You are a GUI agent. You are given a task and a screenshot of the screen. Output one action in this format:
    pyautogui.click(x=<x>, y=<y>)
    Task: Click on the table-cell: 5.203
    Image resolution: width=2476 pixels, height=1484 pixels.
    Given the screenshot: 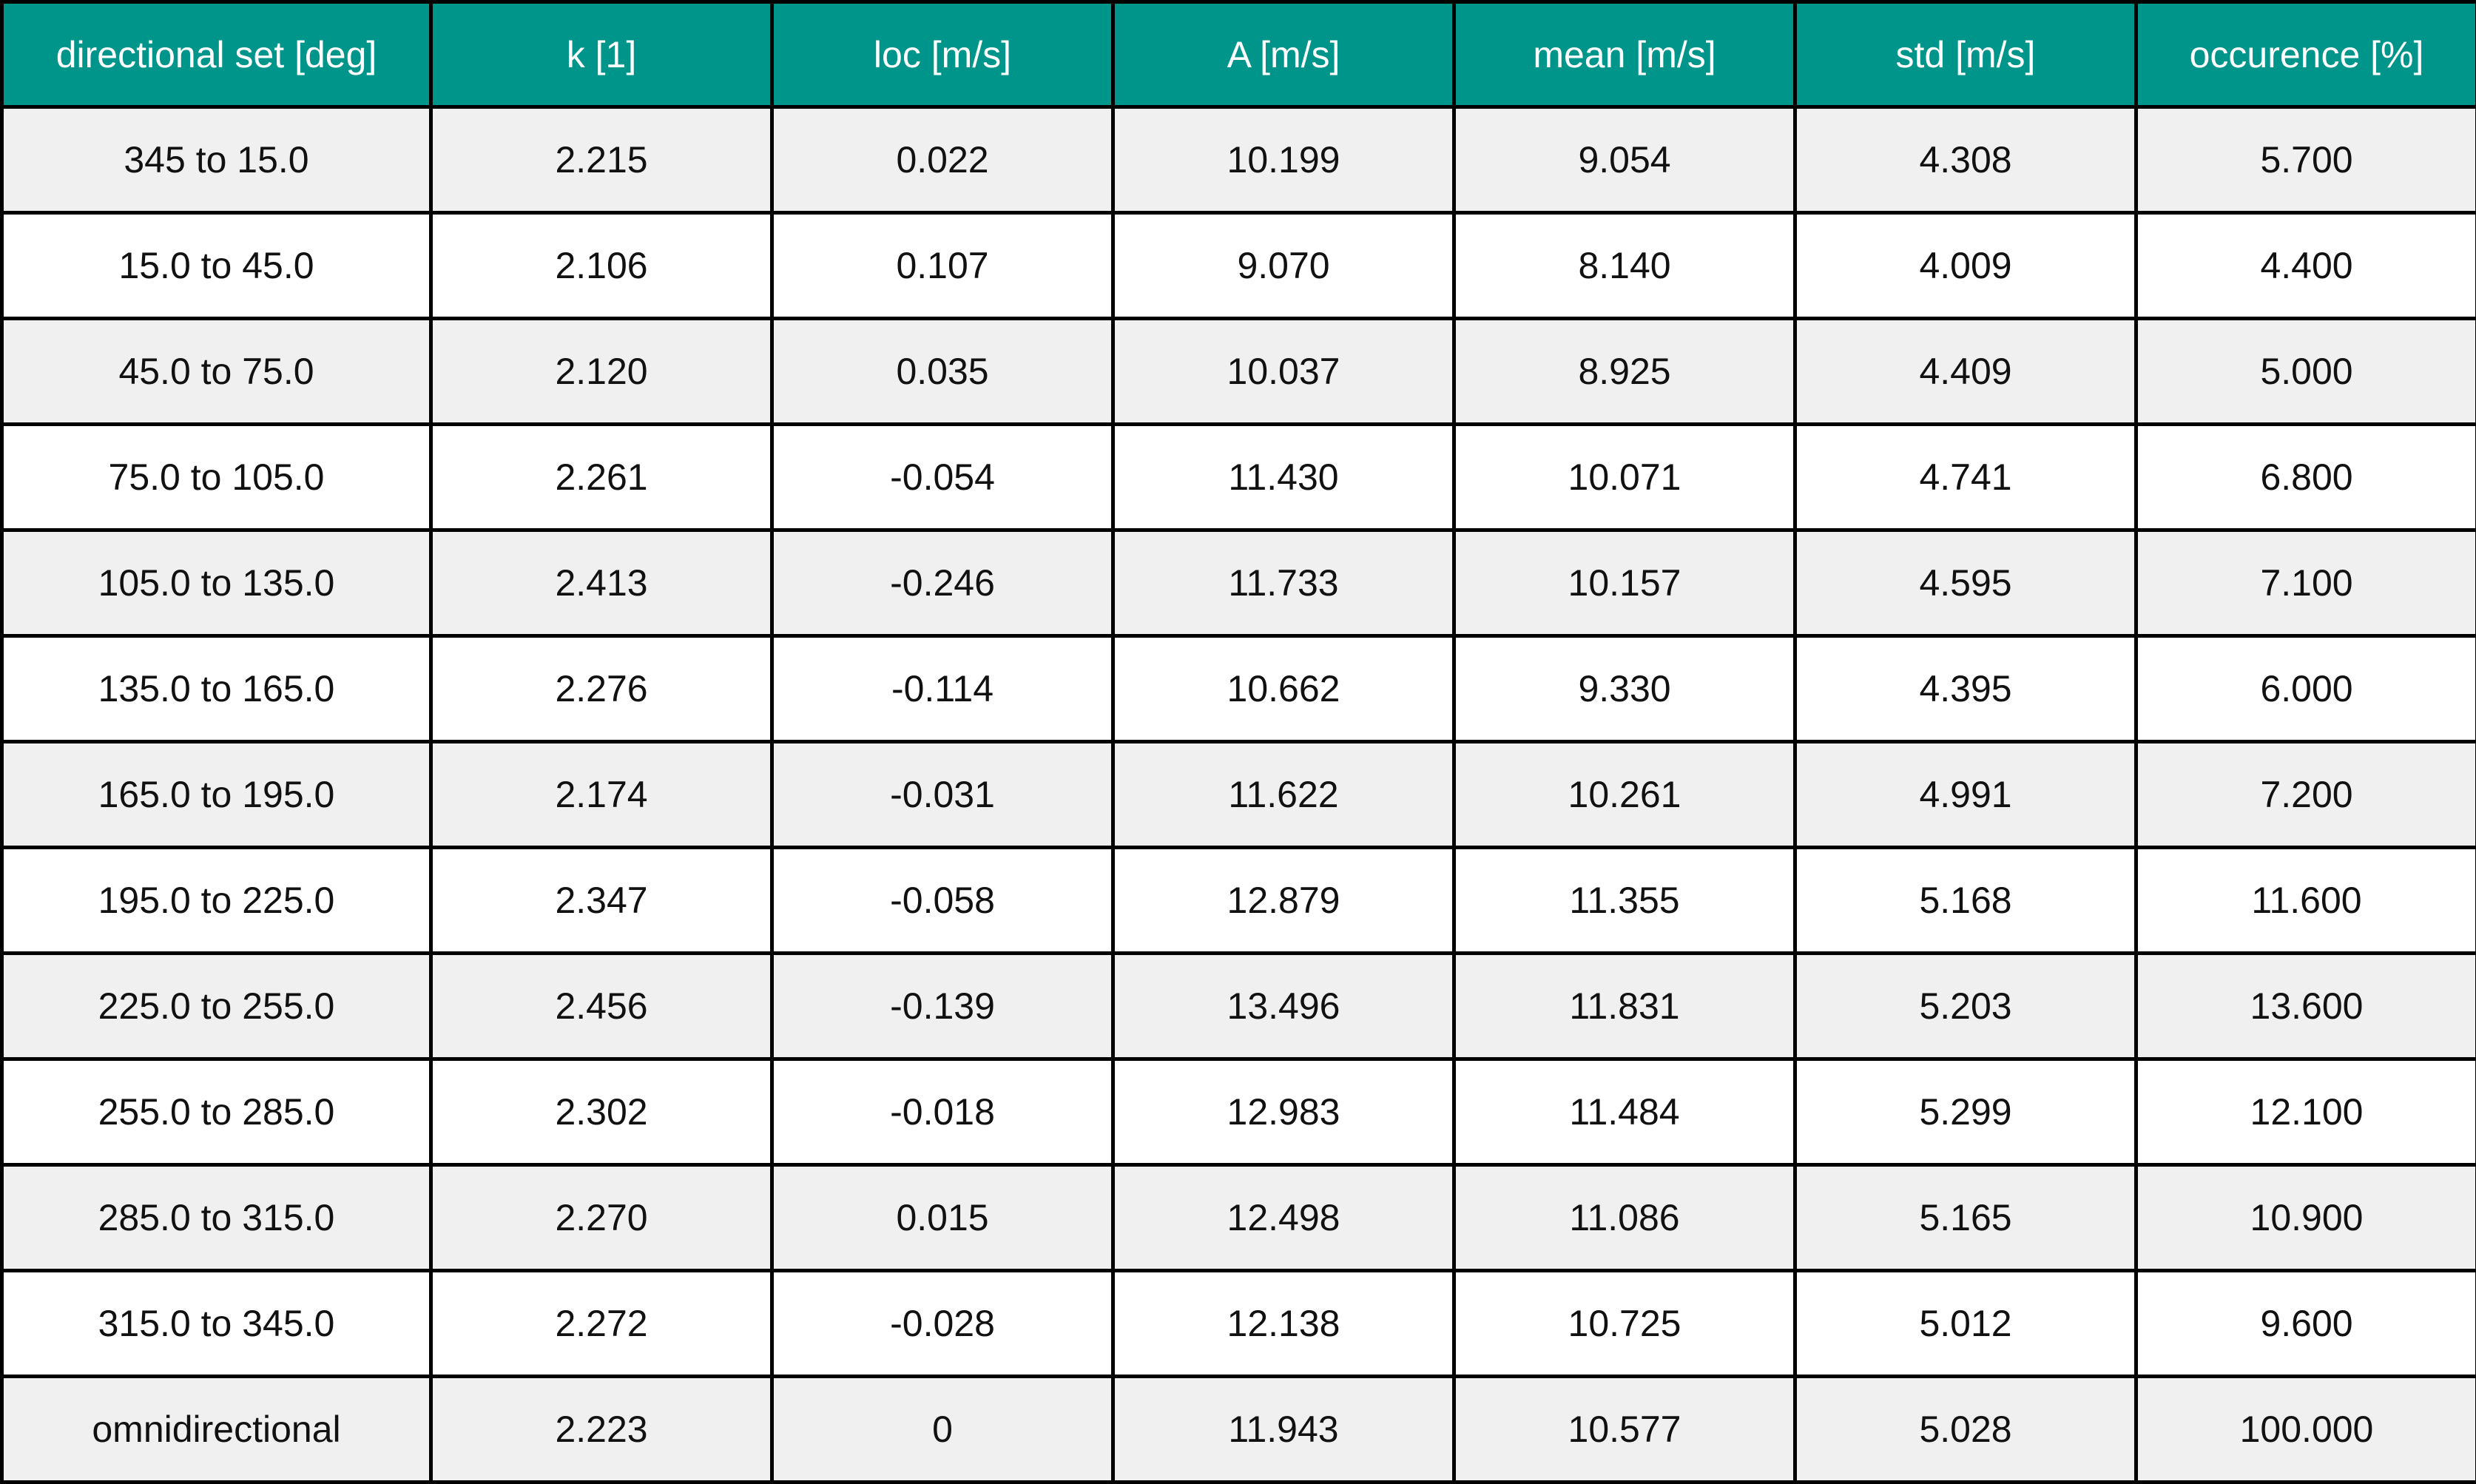 What is the action you would take?
    pyautogui.click(x=1966, y=1006)
    